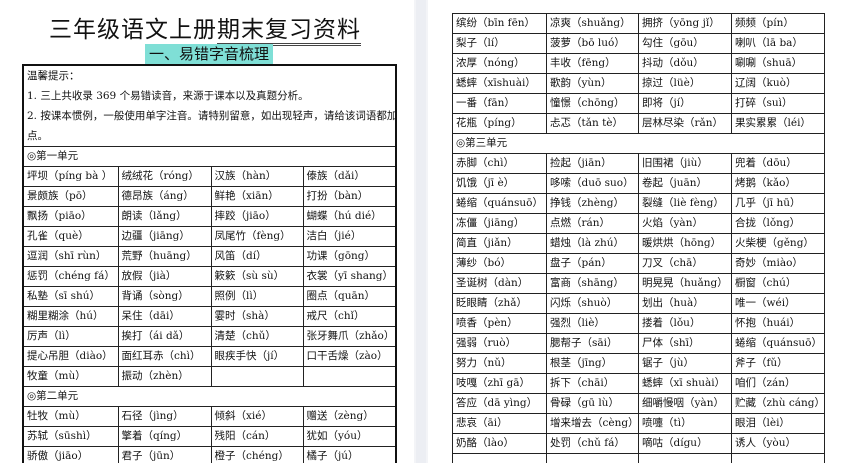 The height and width of the screenshot is (463, 841). Describe the element at coordinates (70, 416) in the screenshot. I see `word-cell: 牡牧（mù）` at that location.